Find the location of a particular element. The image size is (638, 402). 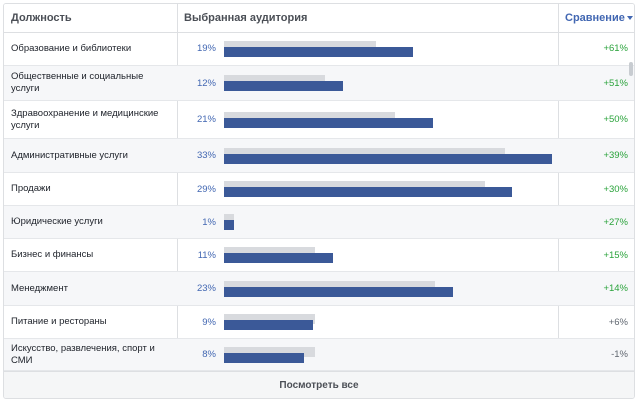

row-percent: 19% is located at coordinates (206, 48).